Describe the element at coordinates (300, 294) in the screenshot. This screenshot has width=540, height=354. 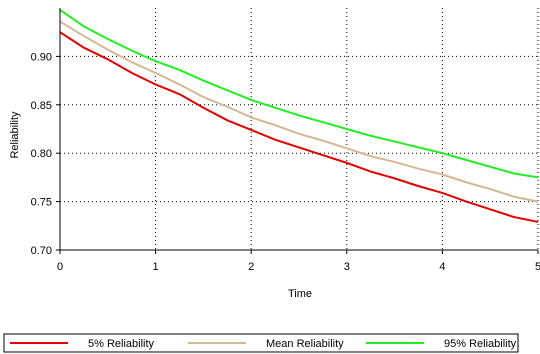
I see `x-axis-label: Time` at that location.